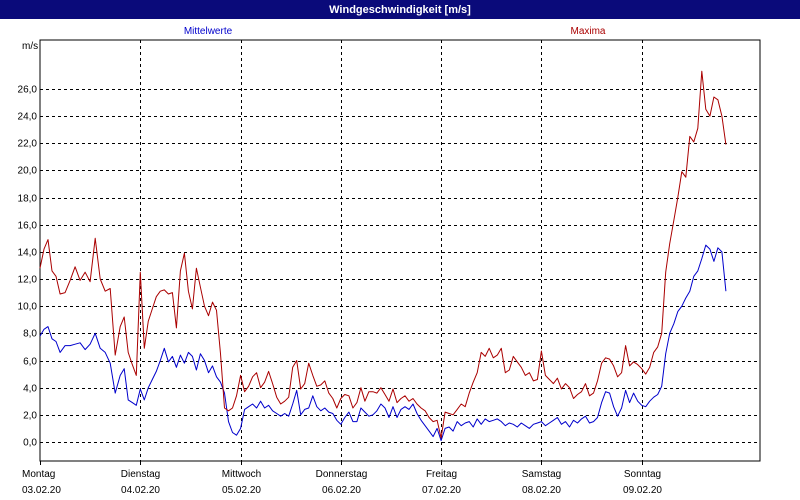 The height and width of the screenshot is (500, 800). What do you see at coordinates (30, 389) in the screenshot?
I see `y-tick-label: 4,0` at bounding box center [30, 389].